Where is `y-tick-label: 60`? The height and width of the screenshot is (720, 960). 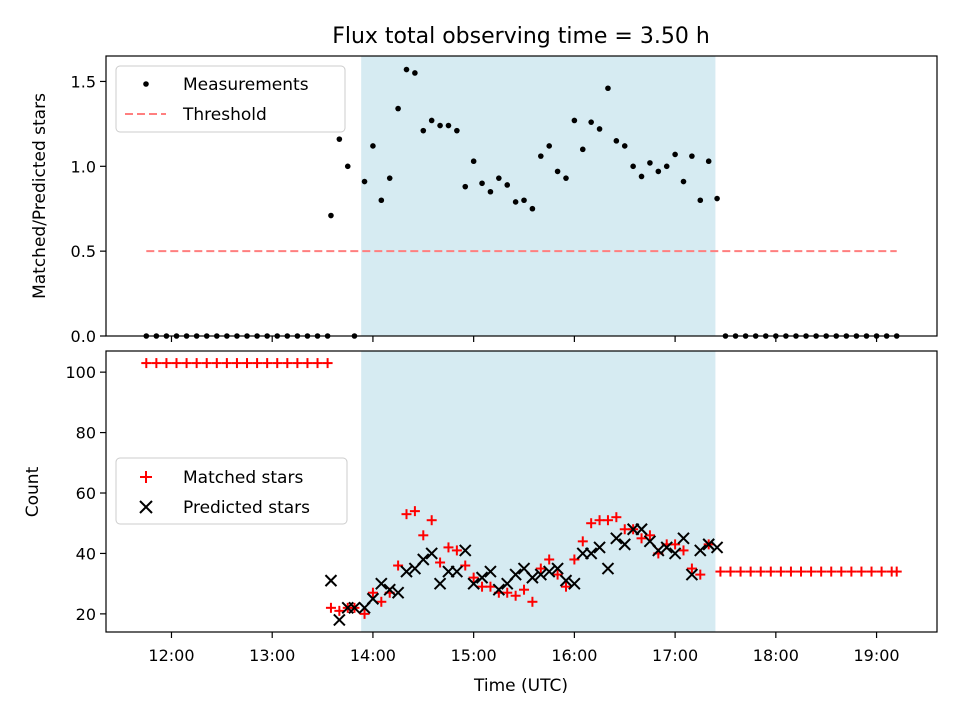
y-tick-label: 60 is located at coordinates (86, 493).